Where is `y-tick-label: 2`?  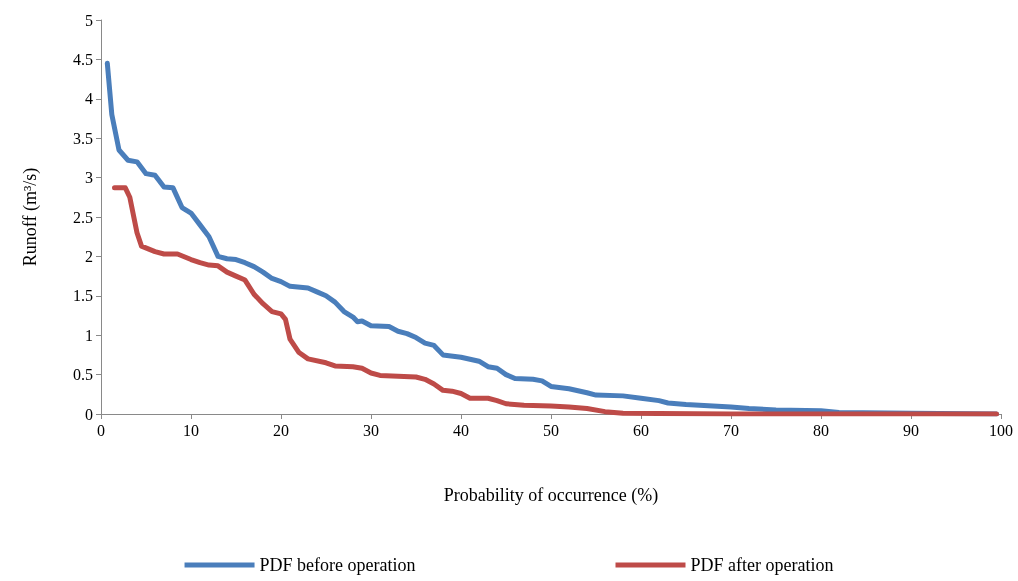
y-tick-label: 2 is located at coordinates (89, 256).